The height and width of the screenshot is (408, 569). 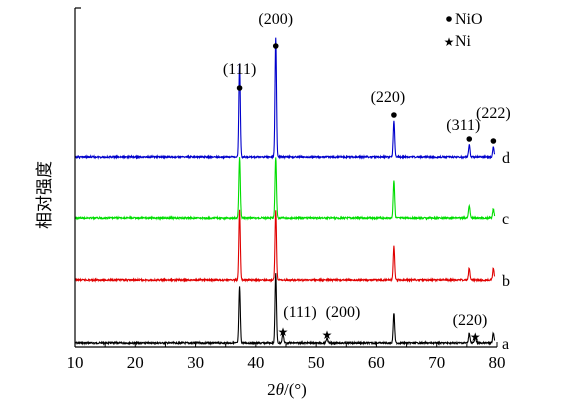 What do you see at coordinates (449, 42) in the screenshot?
I see `legend-ni-marker: ★` at bounding box center [449, 42].